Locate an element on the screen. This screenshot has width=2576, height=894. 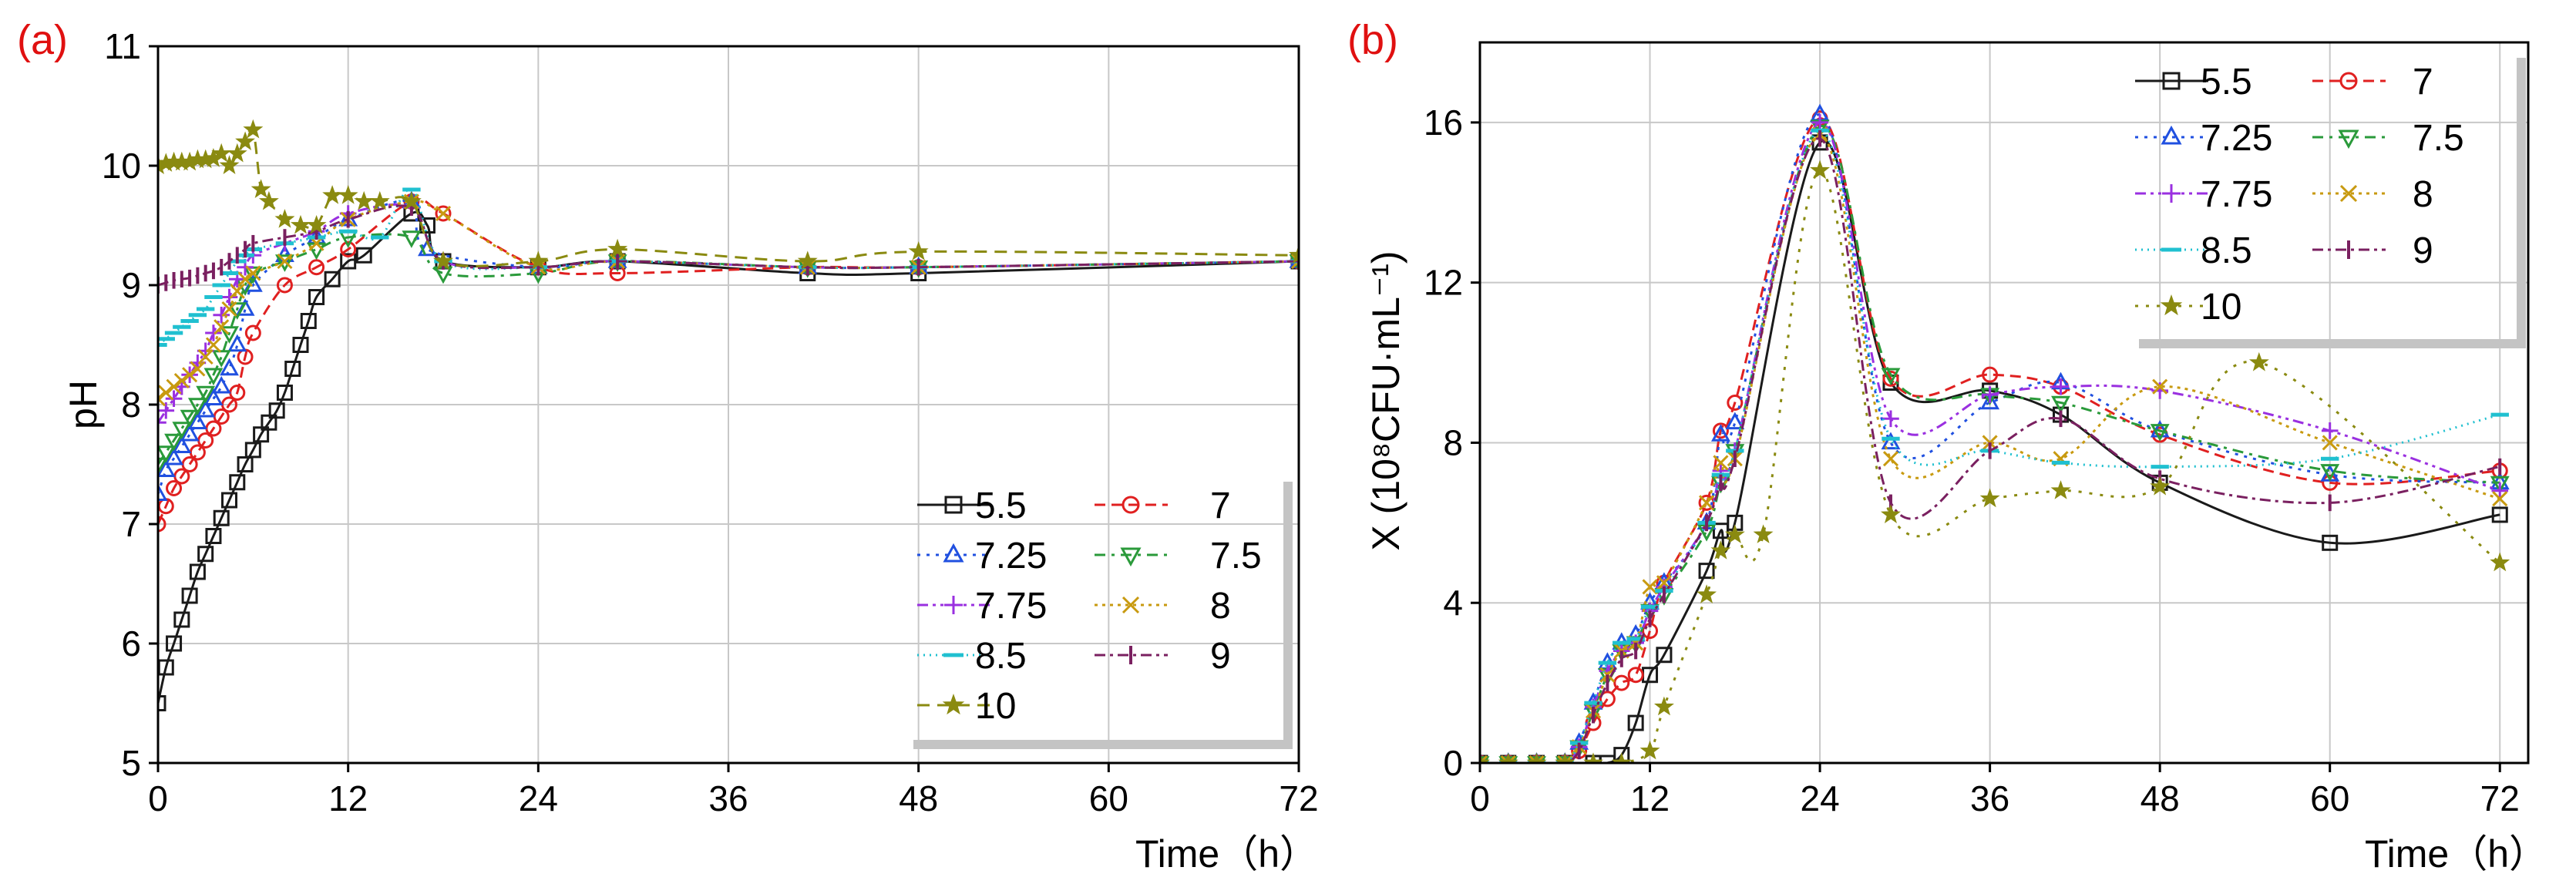
legend-item-7.5: 7.5 is located at coordinates (2388, 138).